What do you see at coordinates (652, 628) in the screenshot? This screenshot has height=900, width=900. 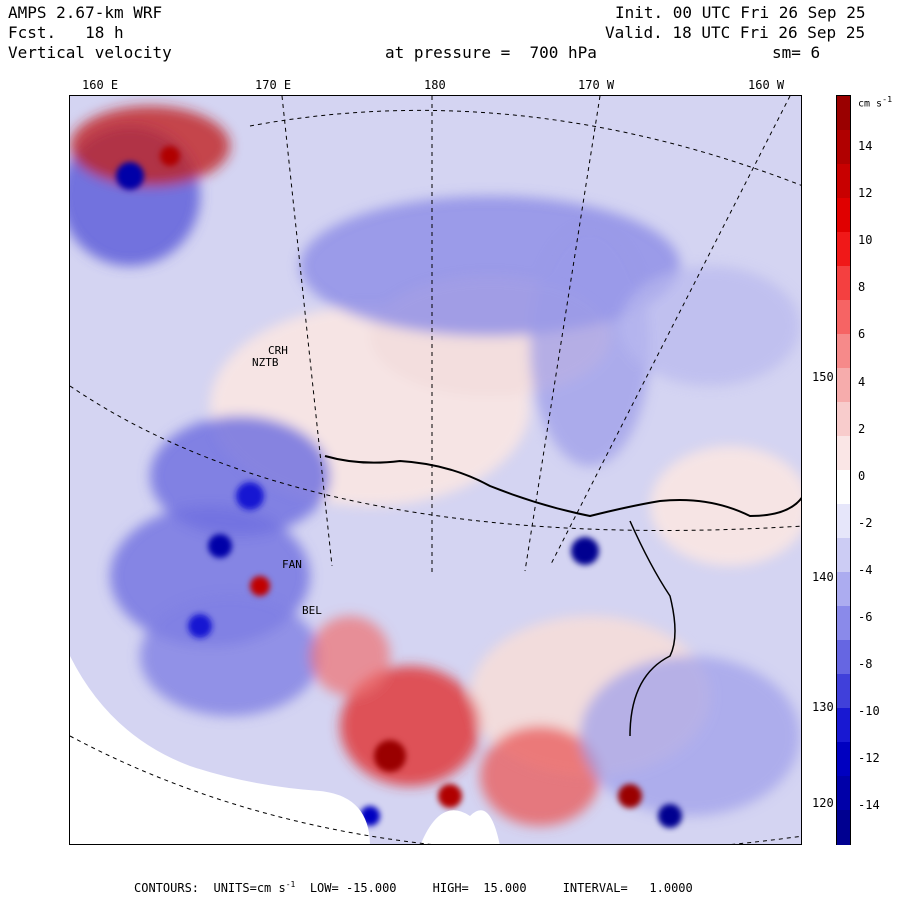 I see `coastline-inner` at bounding box center [652, 628].